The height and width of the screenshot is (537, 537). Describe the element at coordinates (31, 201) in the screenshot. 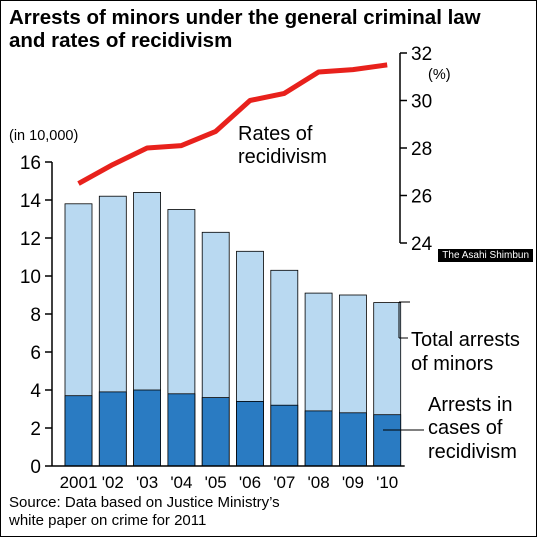

I see `left-tick-label: 14` at that location.